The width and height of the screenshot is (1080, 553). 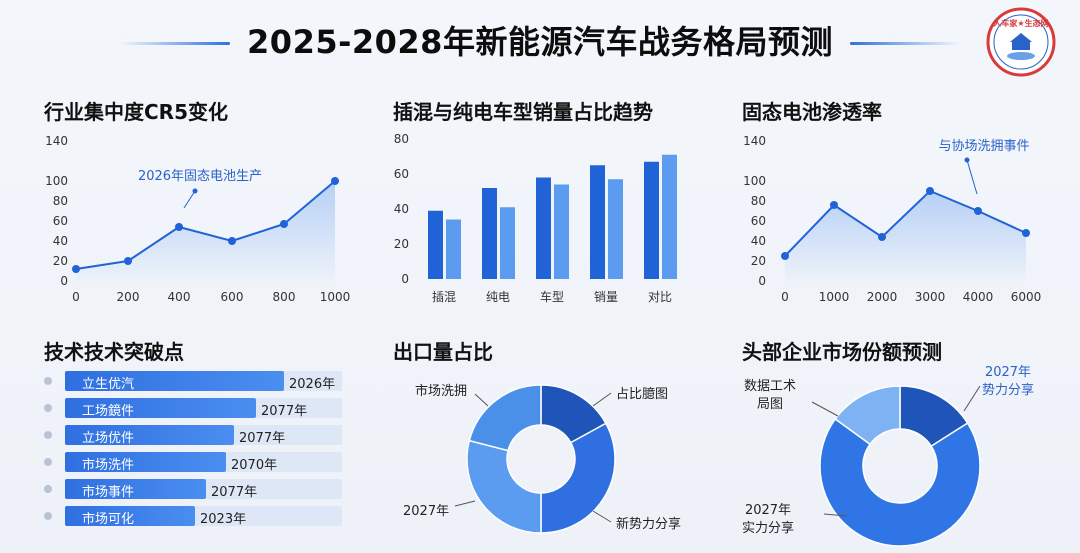 I want to click on tech-bar-row: 立生优汽 2026年, so click(x=194, y=381).